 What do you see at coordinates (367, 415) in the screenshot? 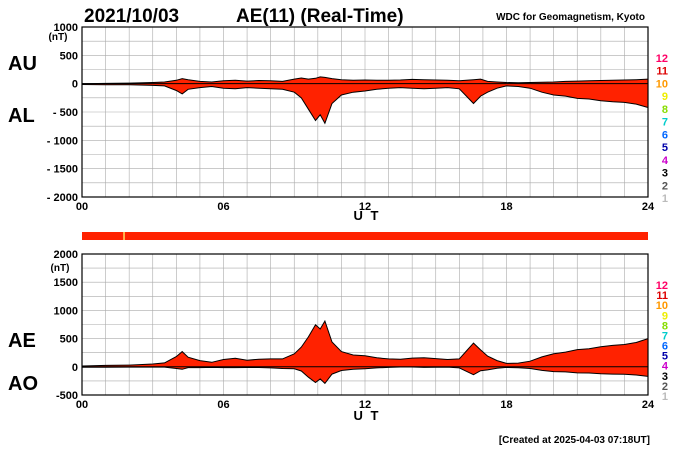
I see `x-axis-label-2: U T` at bounding box center [367, 415].